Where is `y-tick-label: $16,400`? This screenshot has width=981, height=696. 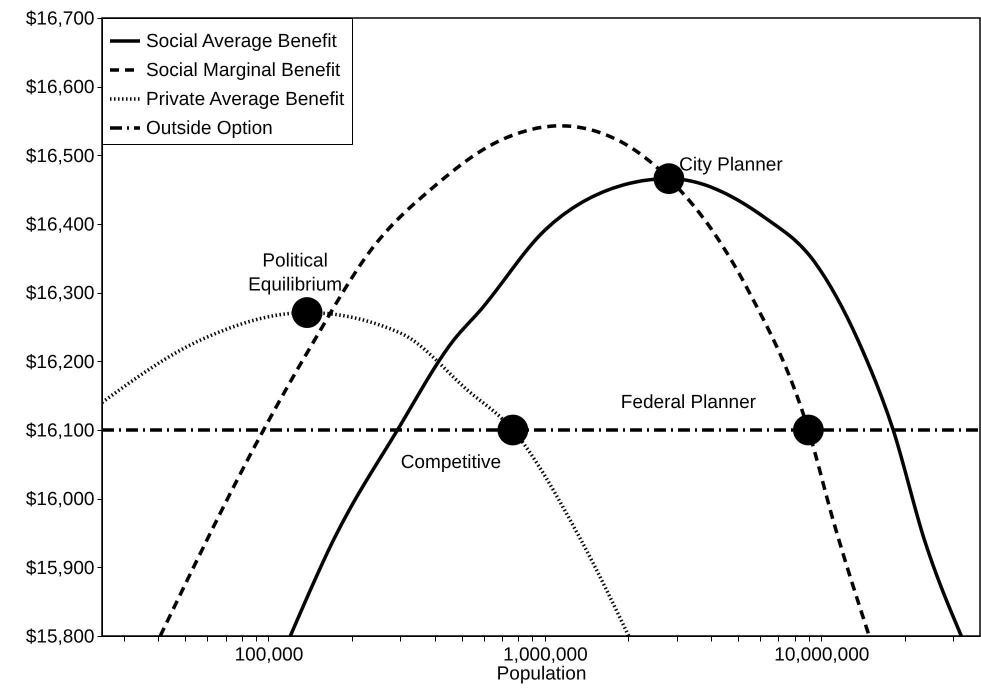 y-tick-label: $16,400 is located at coordinates (60, 225).